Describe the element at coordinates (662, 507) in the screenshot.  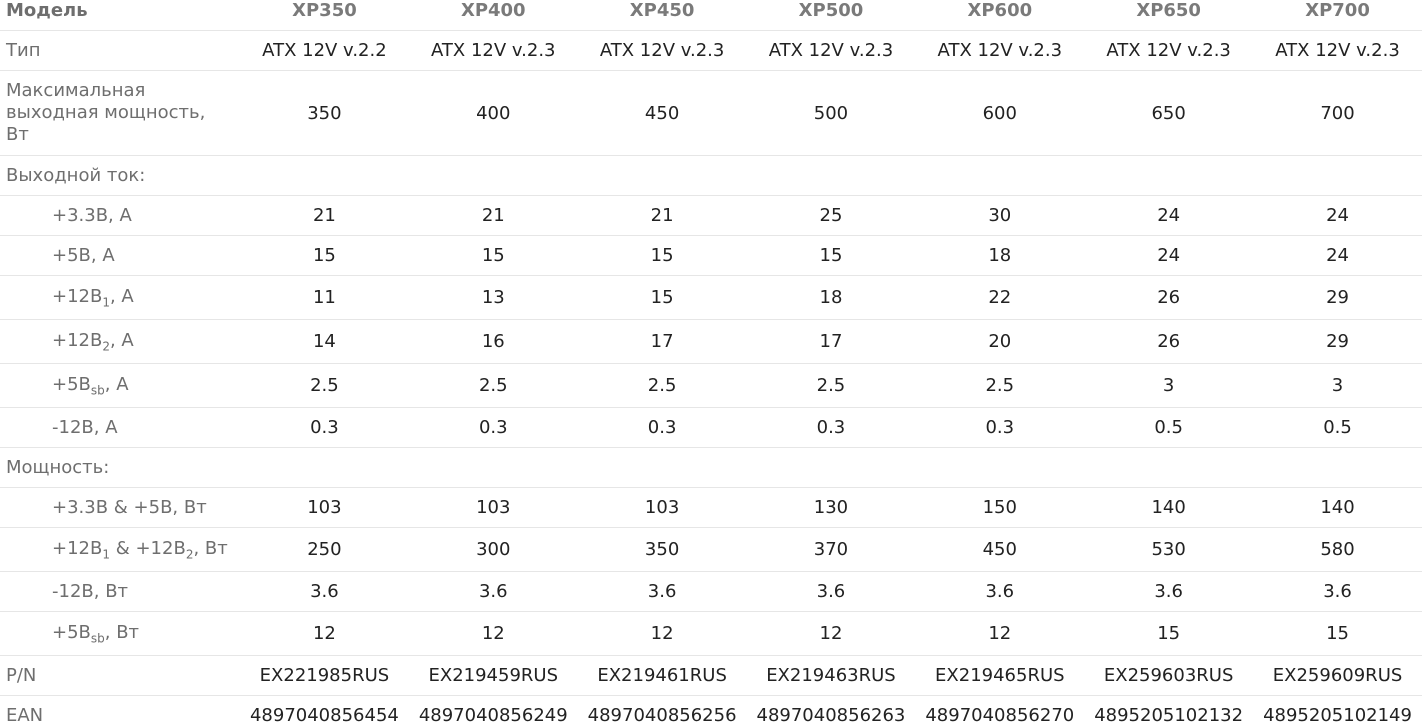
I see `cell: 103` at that location.